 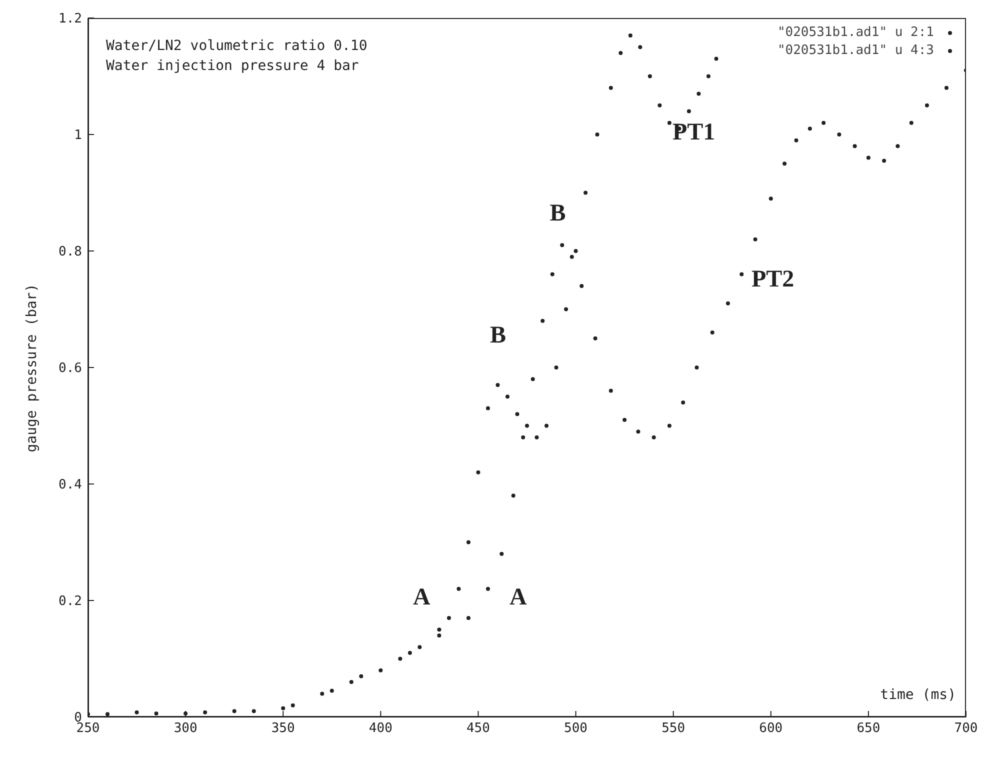 What do you see at coordinates (380, 728) in the screenshot?
I see `x-tick-label: 400` at bounding box center [380, 728].